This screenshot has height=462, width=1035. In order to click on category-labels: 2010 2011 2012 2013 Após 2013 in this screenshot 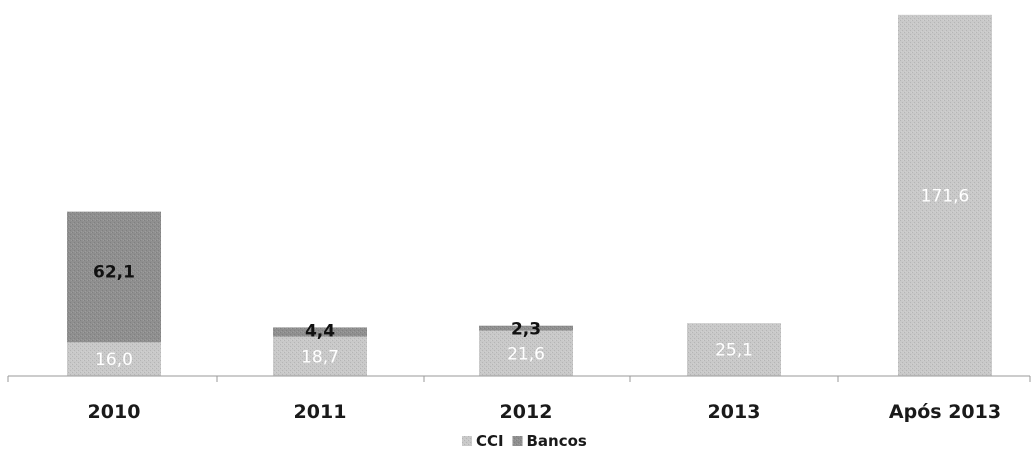, I will do `click(545, 412)`.